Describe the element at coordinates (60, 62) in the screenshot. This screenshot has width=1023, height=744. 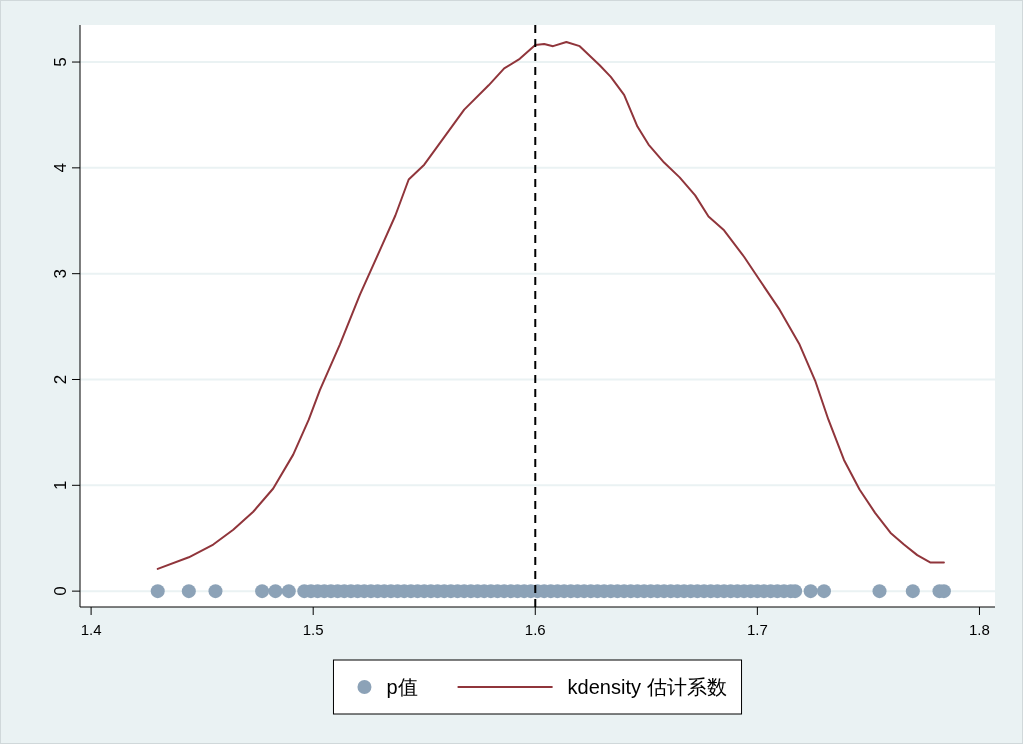
I see `y-tick-label: 5` at that location.